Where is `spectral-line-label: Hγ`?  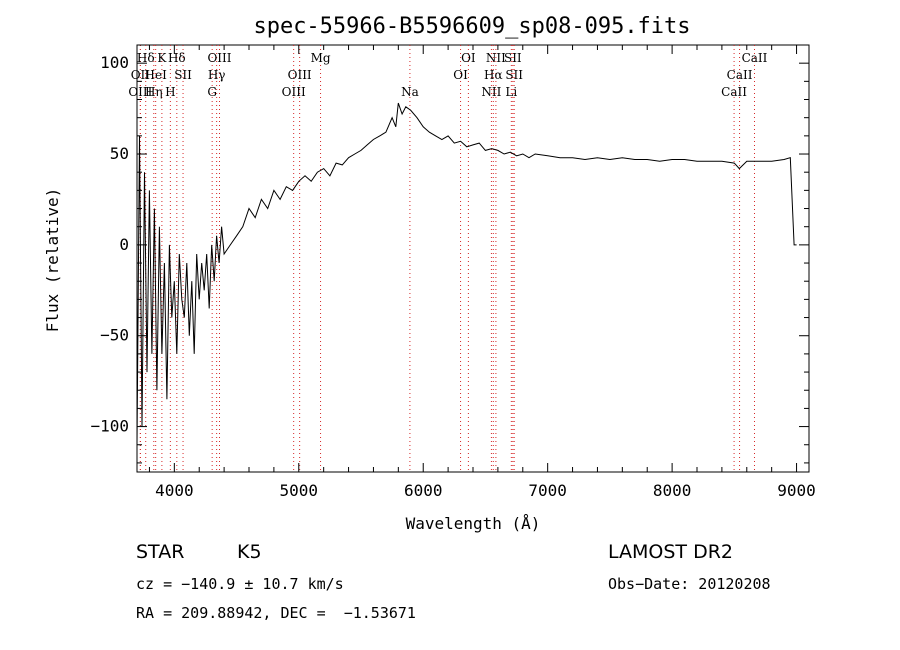
spectral-line-label: Hγ is located at coordinates (217, 75).